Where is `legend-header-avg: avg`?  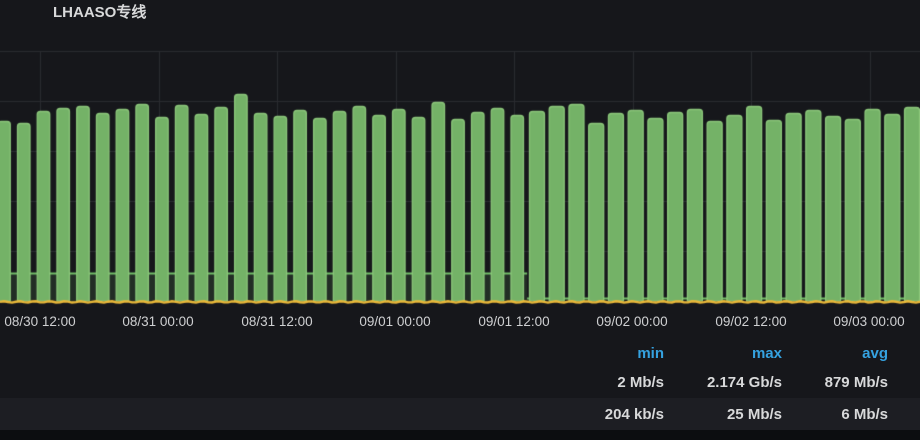
legend-header-avg: avg is located at coordinates (875, 353).